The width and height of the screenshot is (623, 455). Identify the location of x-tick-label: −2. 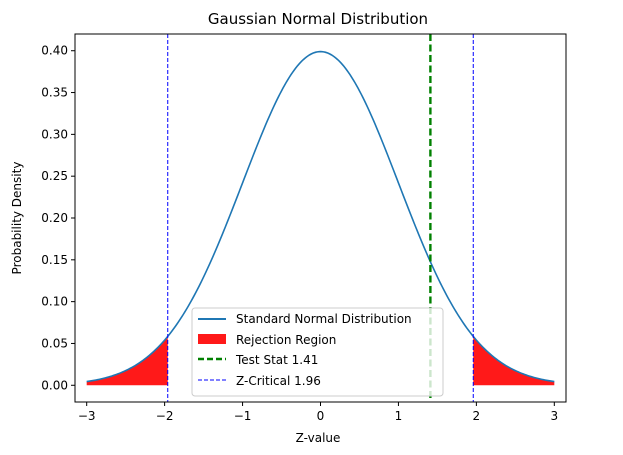
(165, 416).